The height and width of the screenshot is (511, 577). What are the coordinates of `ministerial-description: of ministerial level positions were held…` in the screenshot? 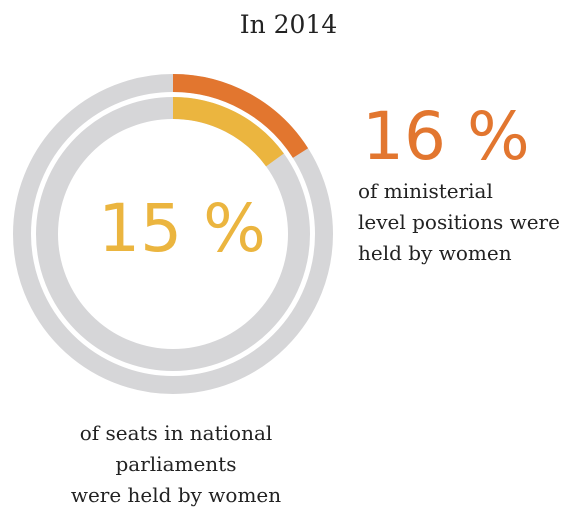 It's located at (467, 222).